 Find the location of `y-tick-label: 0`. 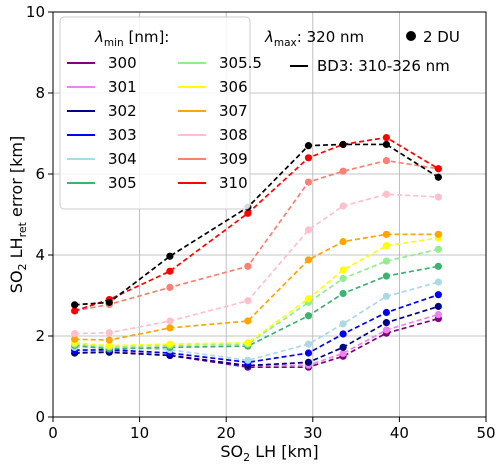

y-tick-label: 0 is located at coordinates (40, 417).